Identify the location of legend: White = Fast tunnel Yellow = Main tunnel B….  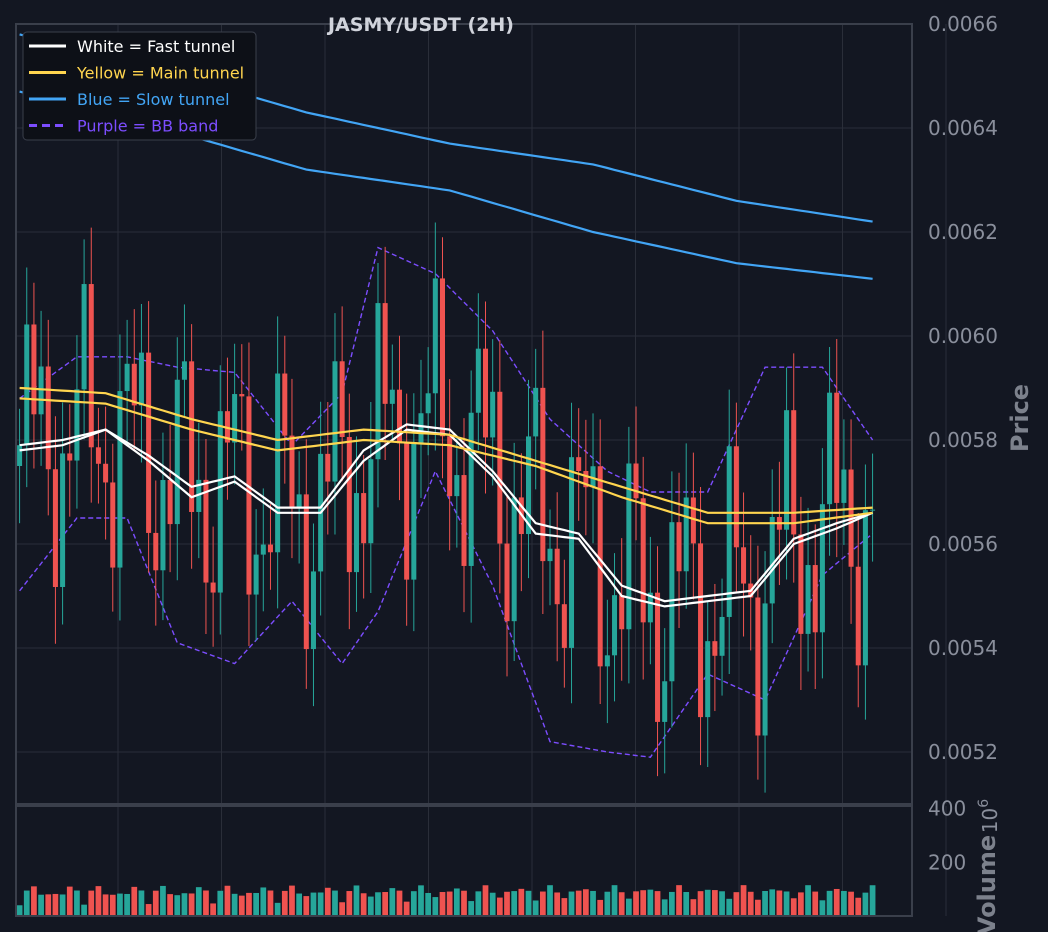
(139, 86).